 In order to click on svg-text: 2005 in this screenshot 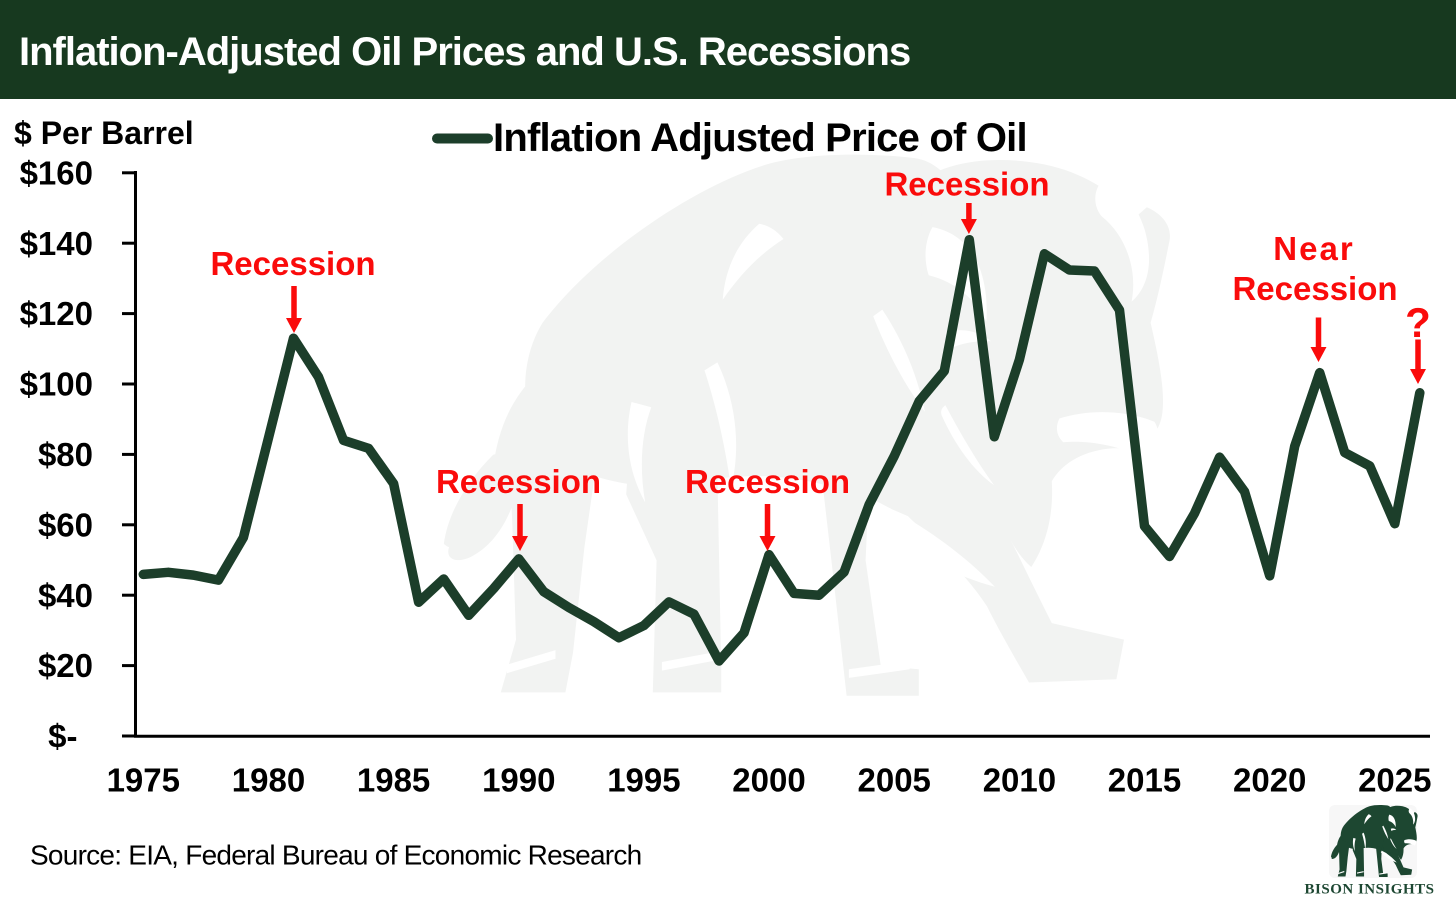, I will do `click(893, 780)`.